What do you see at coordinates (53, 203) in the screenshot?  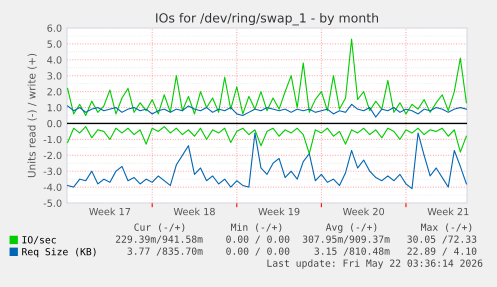 I see `y-tick-label: -5.0` at bounding box center [53, 203].